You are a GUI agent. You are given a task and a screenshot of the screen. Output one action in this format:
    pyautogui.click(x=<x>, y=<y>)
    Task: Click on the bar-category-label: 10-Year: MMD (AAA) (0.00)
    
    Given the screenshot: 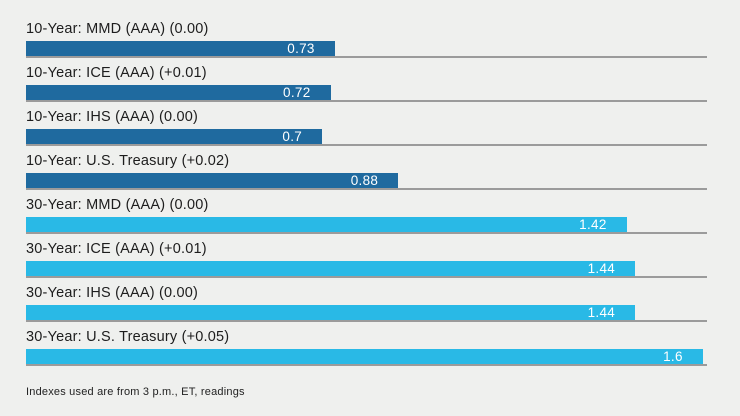 What is the action you would take?
    pyautogui.click(x=117, y=29)
    